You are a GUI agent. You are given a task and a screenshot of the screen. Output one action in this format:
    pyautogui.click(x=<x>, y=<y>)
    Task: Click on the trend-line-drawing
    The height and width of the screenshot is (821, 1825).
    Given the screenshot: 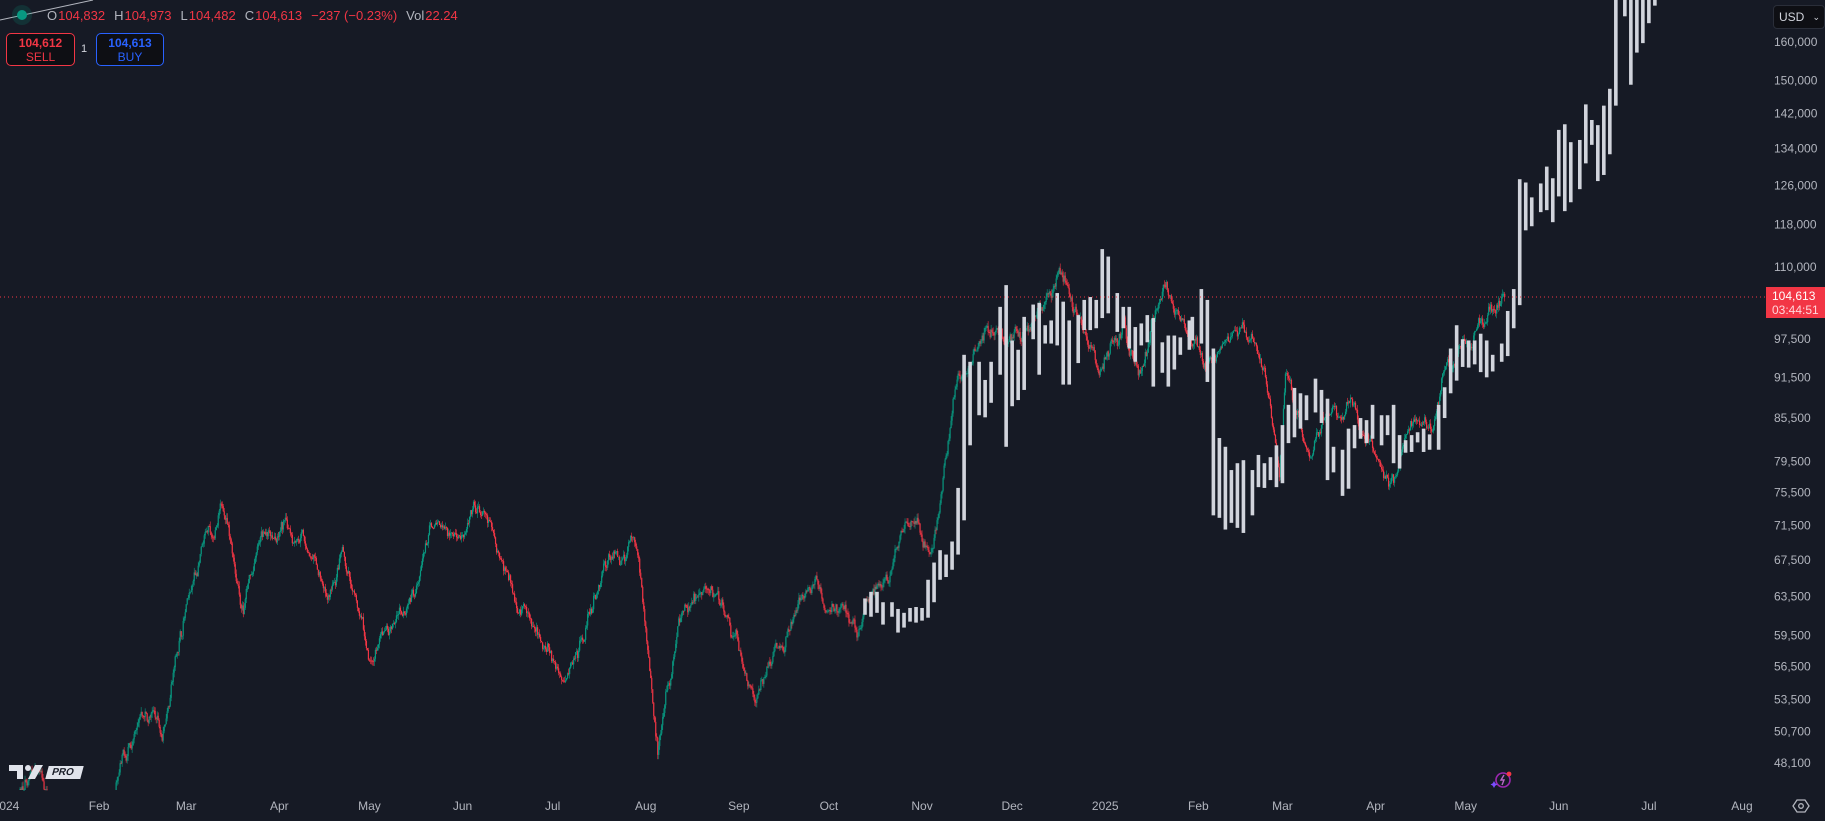 What is the action you would take?
    pyautogui.click(x=47, y=10)
    